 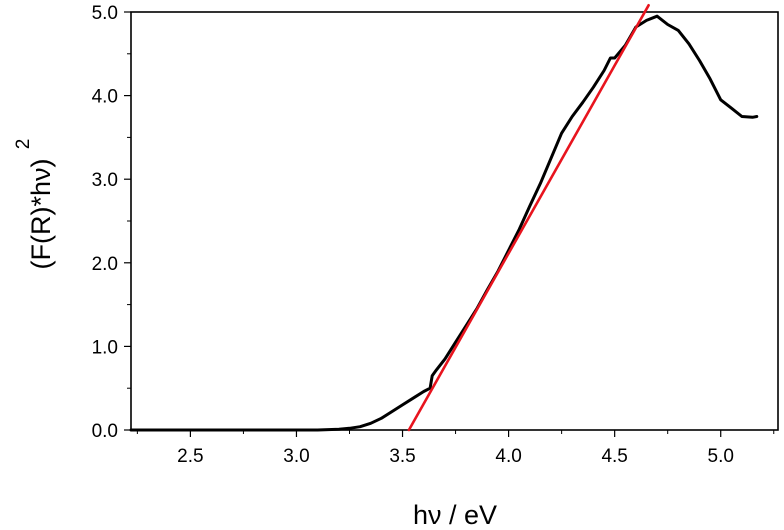 What do you see at coordinates (721, 456) in the screenshot?
I see `x-tick-label: 5.0` at bounding box center [721, 456].